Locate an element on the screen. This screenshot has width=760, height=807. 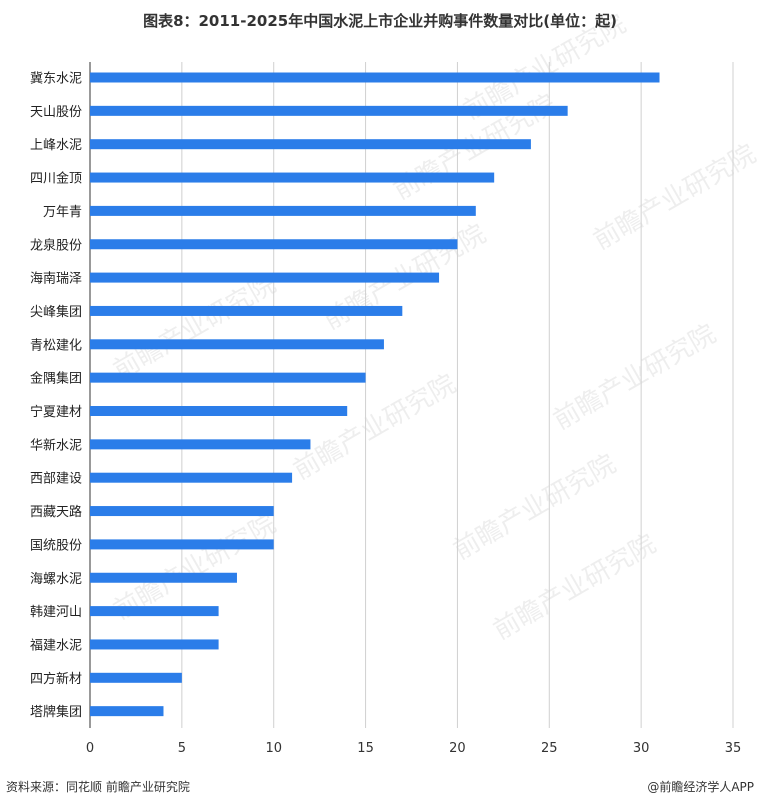
category-label: 四方新材 is located at coordinates (56, 679).